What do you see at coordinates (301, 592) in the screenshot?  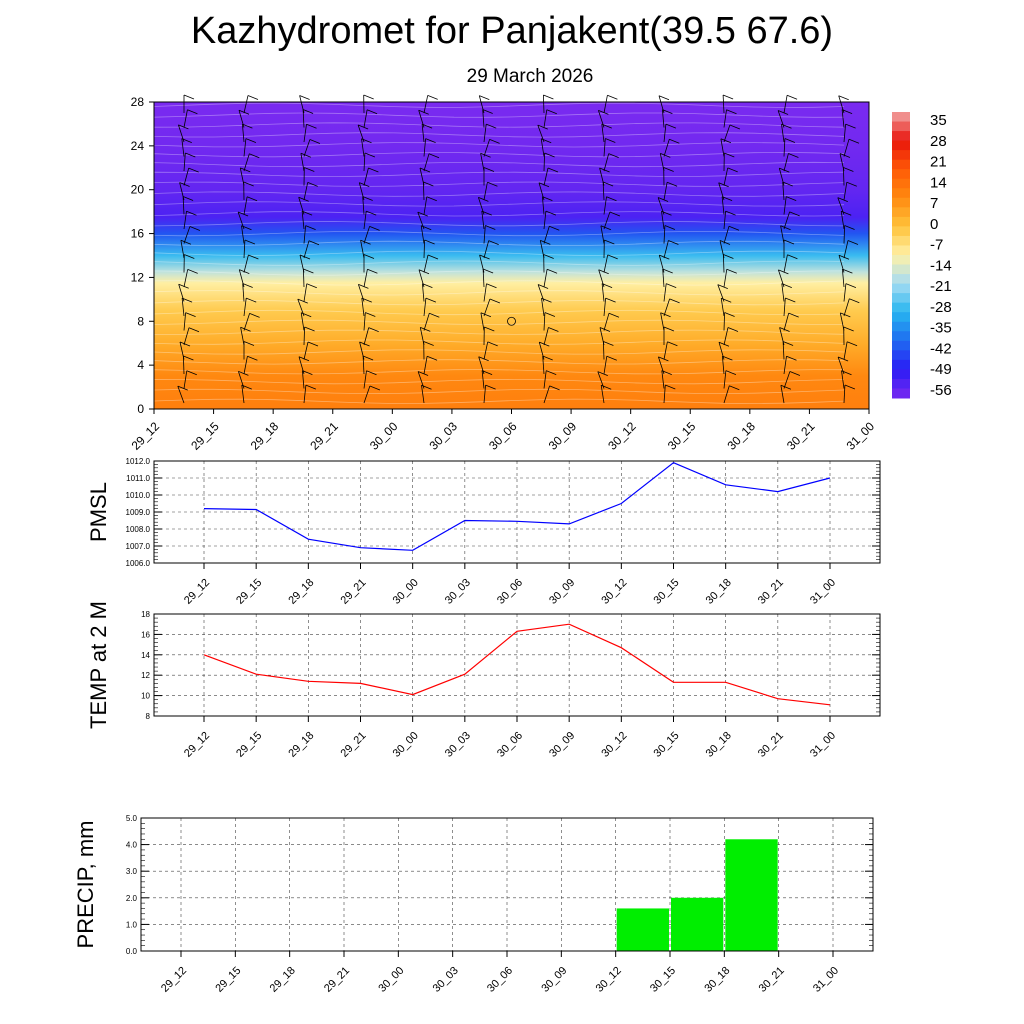 I see `x-tick-label: 29_18` at bounding box center [301, 592].